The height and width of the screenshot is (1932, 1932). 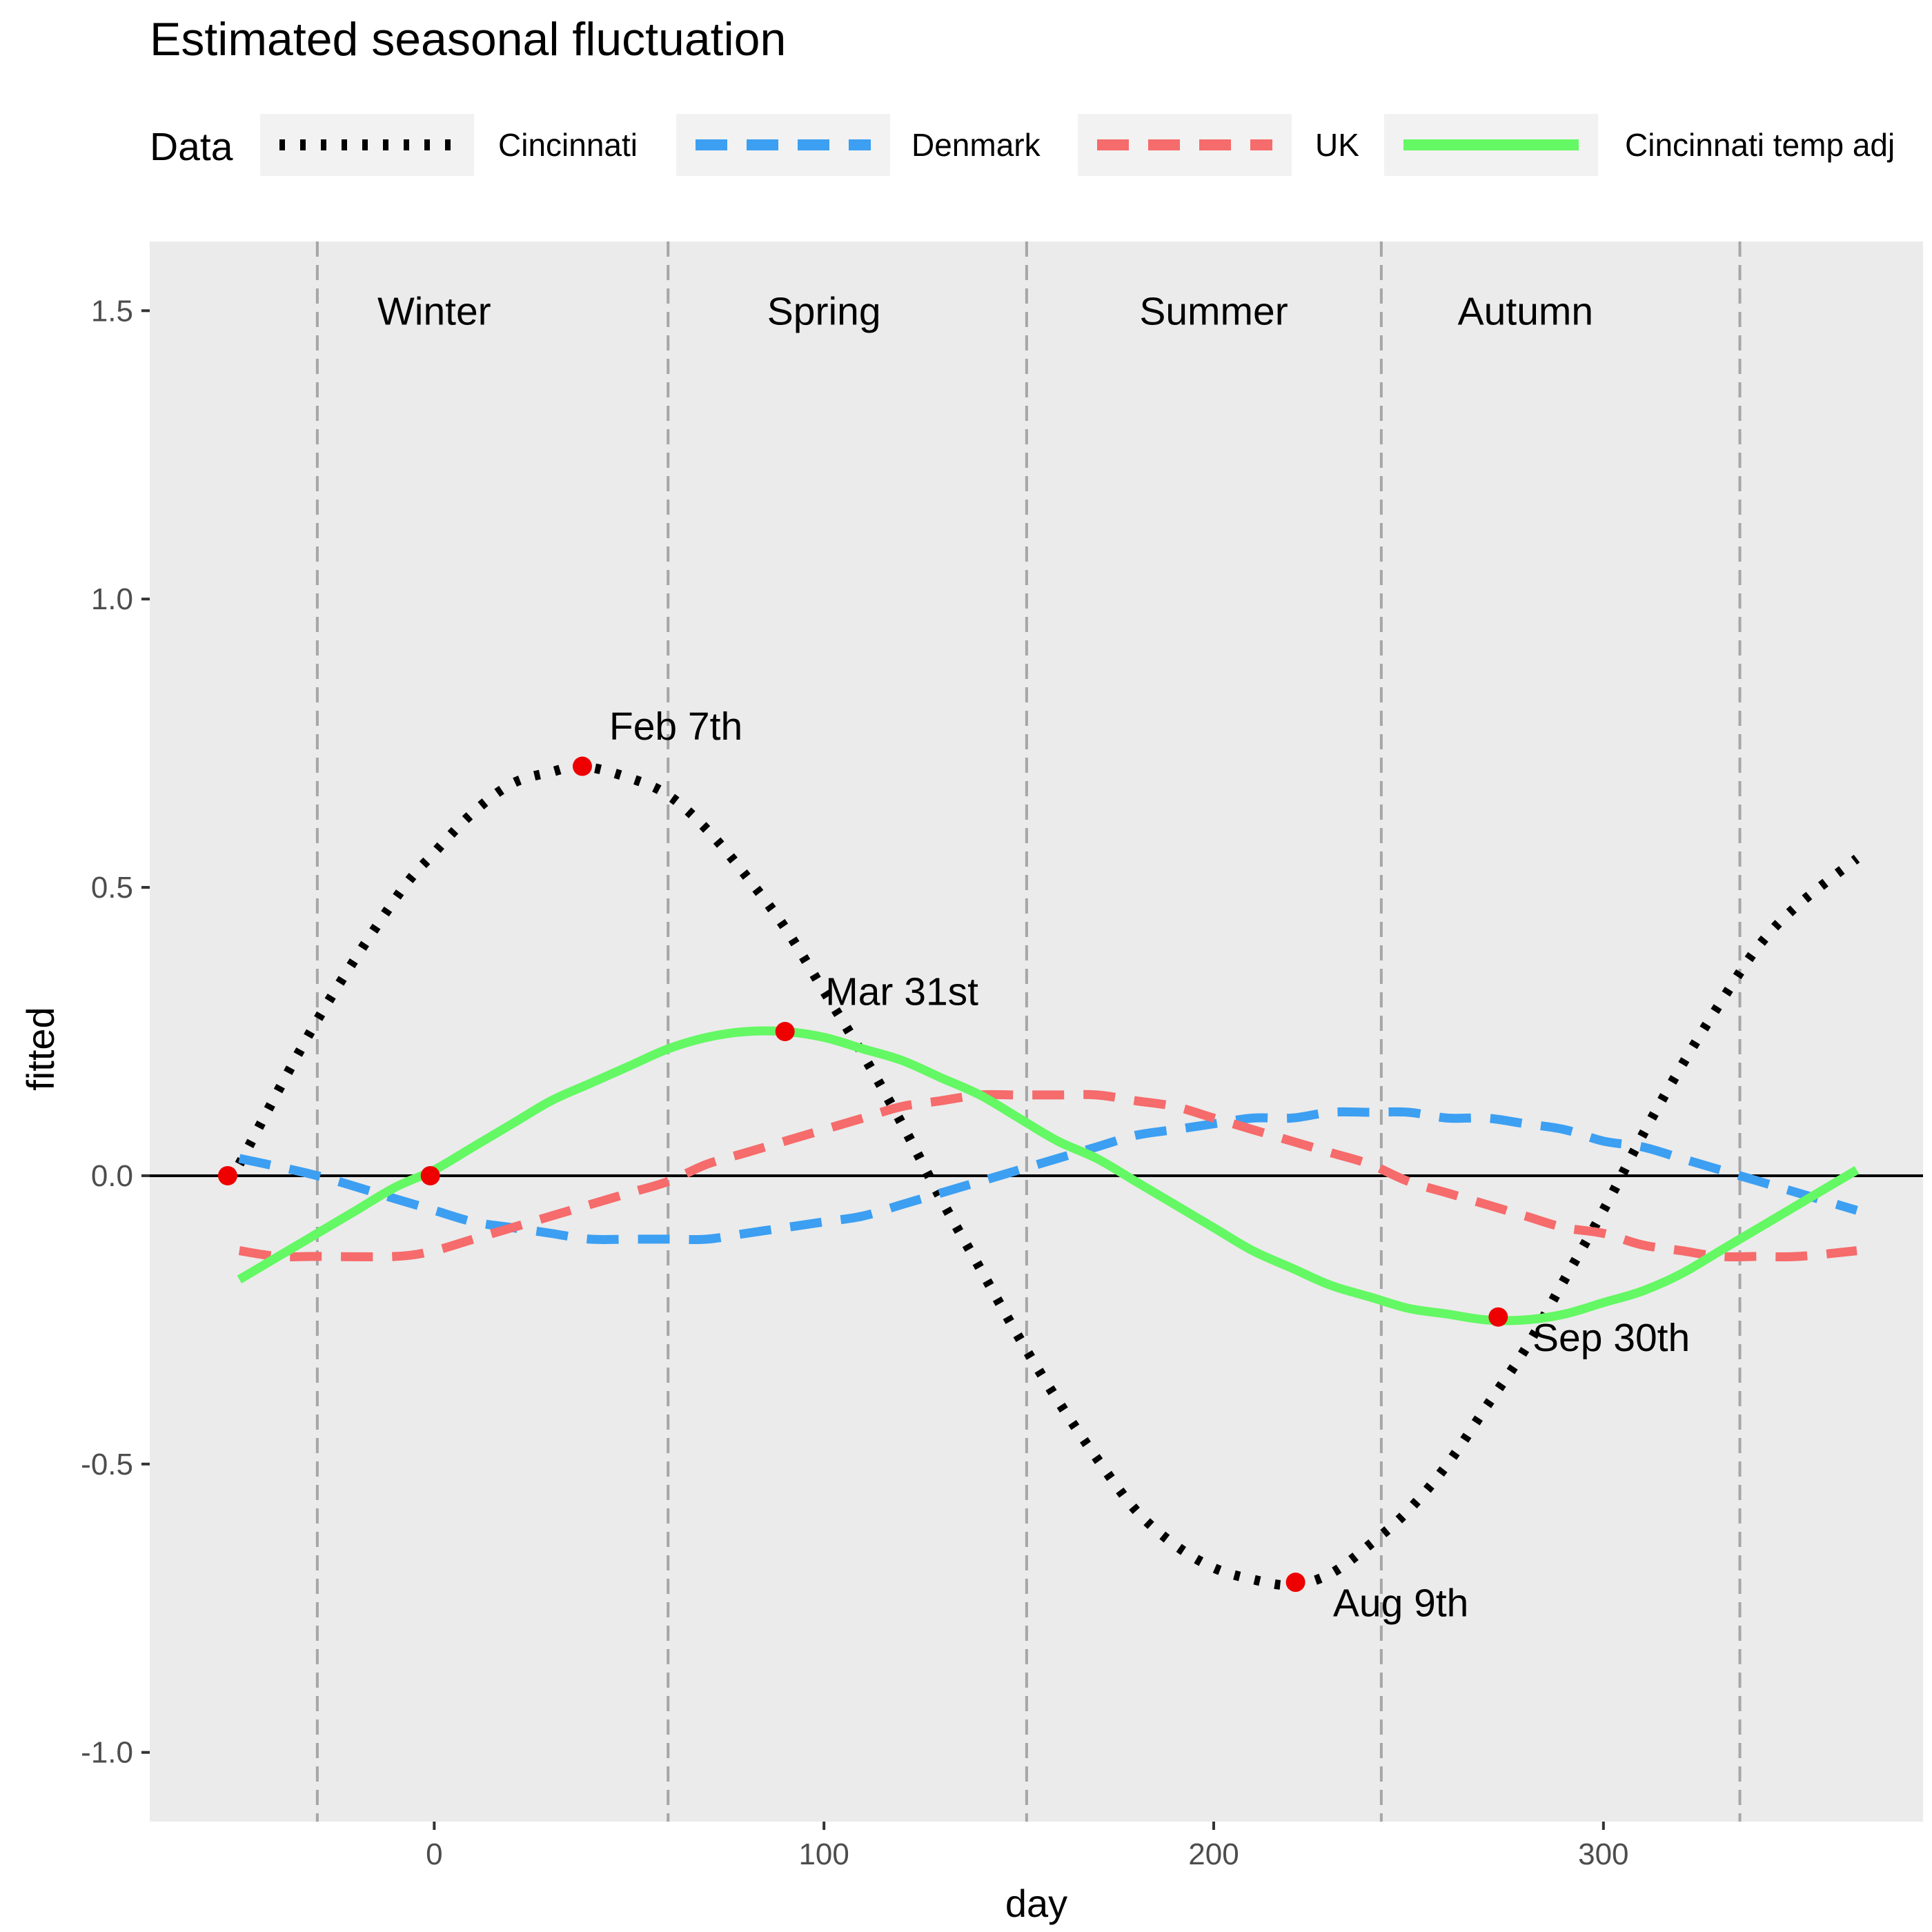 I want to click on y-tick-label: -0.5, so click(x=107, y=1464).